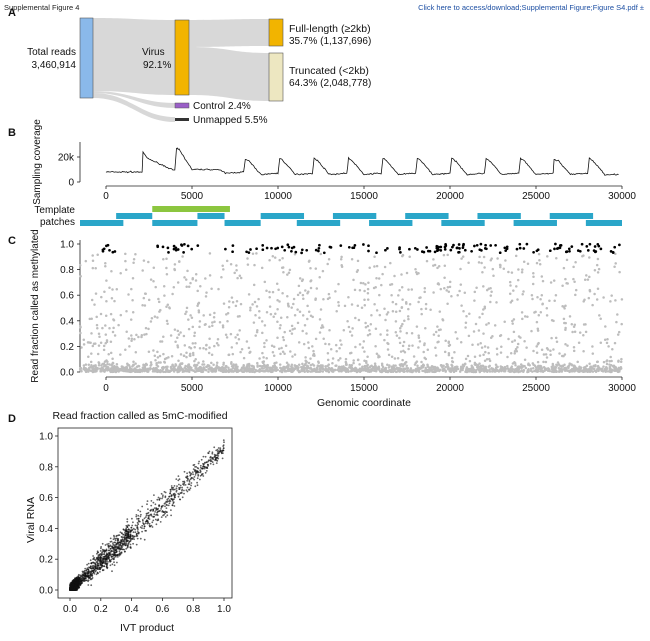 The width and height of the screenshot is (650, 641). I want to click on node-control, so click(182, 105).